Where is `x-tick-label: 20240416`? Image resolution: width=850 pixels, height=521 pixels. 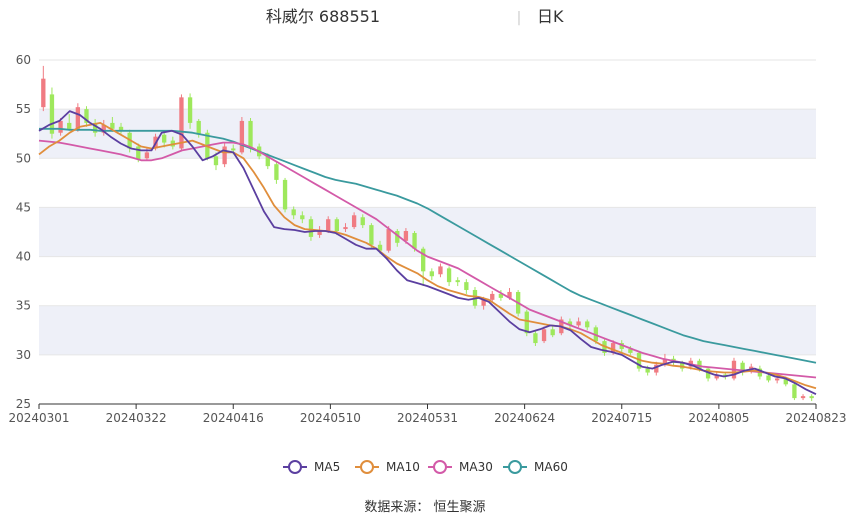
x-tick-label: 20240416 is located at coordinates (233, 418).